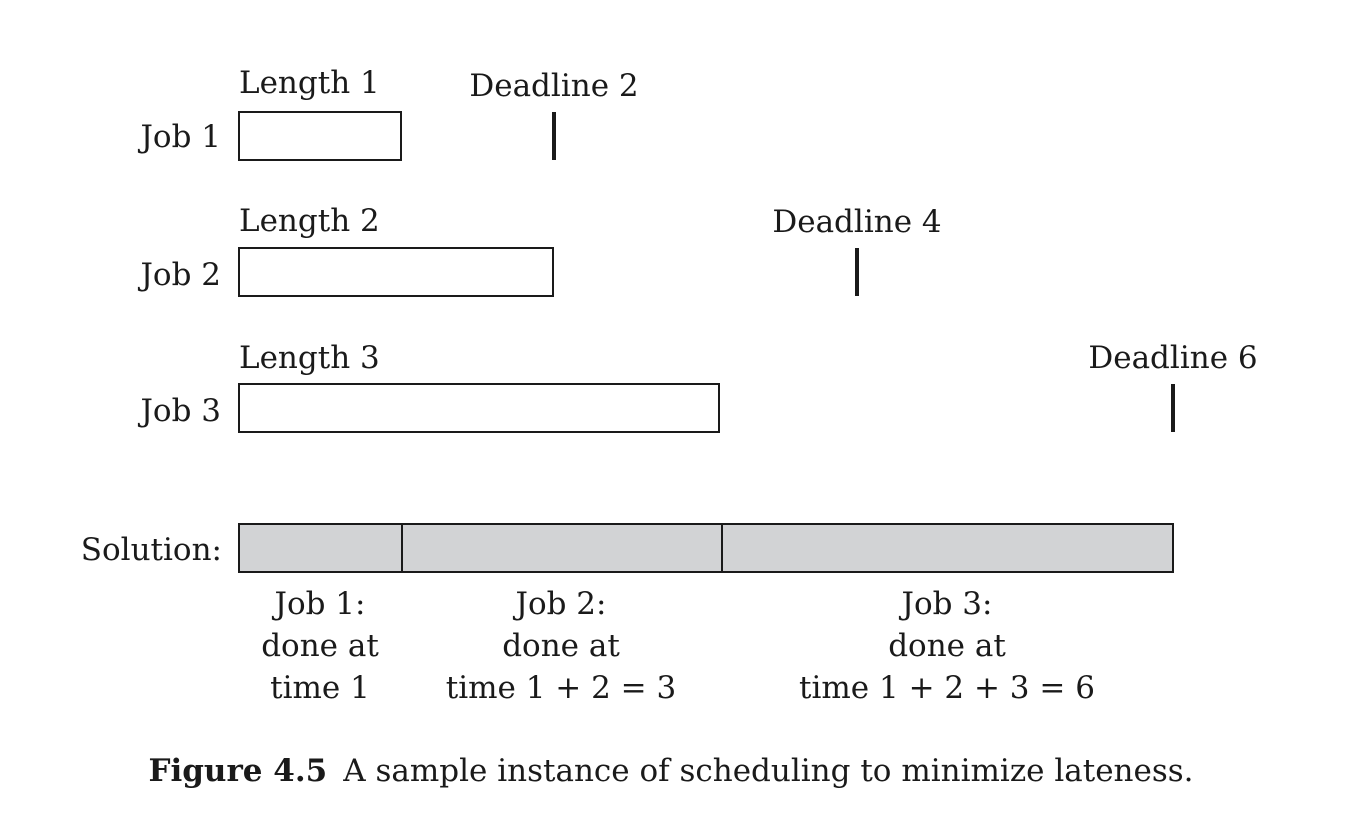  I want to click on job-row-1: Job 1 Length 1 Deadline 2, so click(388, 113).